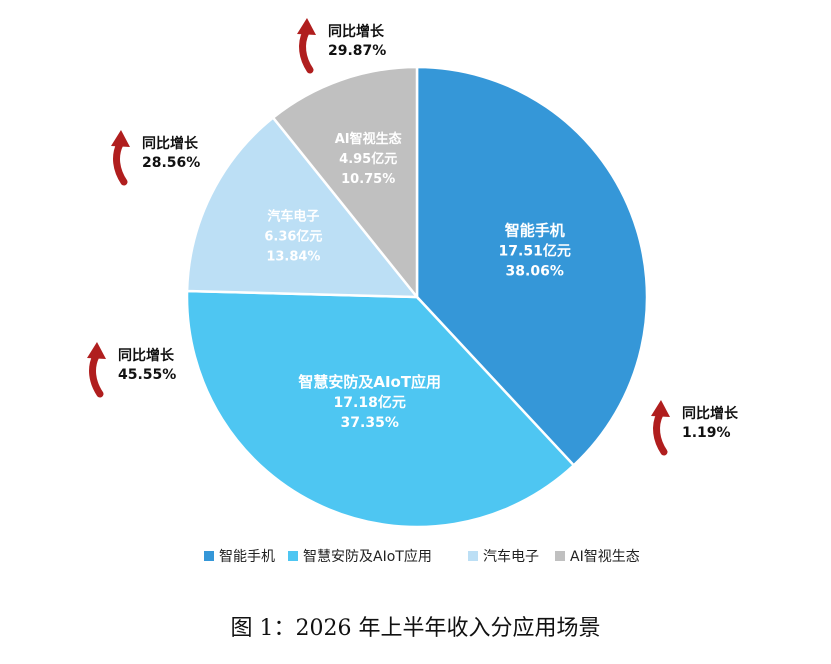 Image resolution: width=831 pixels, height=664 pixels. Describe the element at coordinates (535, 231) in the screenshot. I see `slice-category-label-0: 智能手机` at that location.